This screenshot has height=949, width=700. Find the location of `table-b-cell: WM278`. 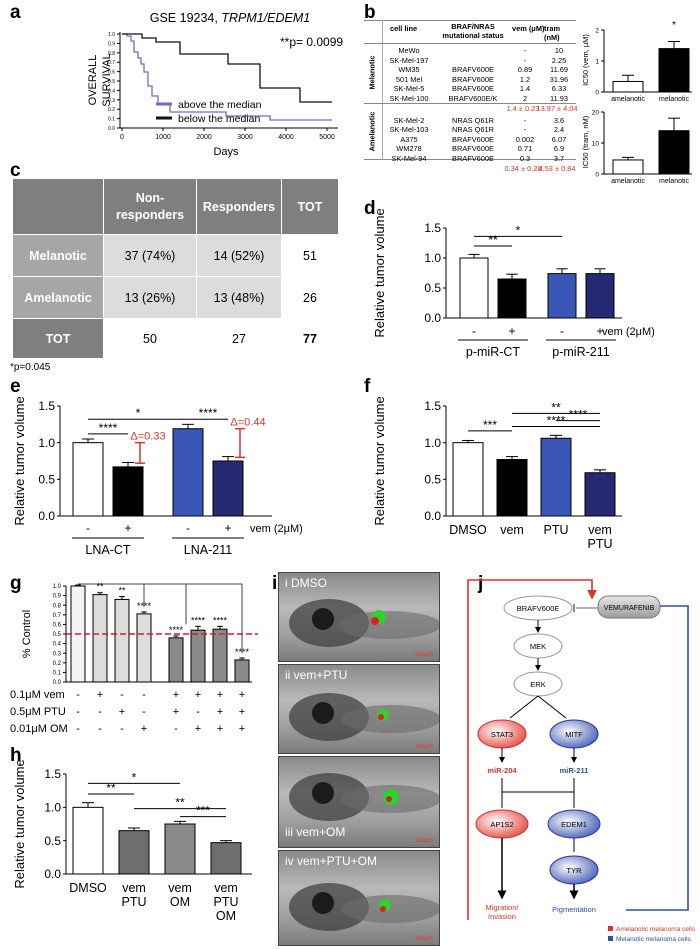

table-b-cell: WM278 is located at coordinates (409, 149).